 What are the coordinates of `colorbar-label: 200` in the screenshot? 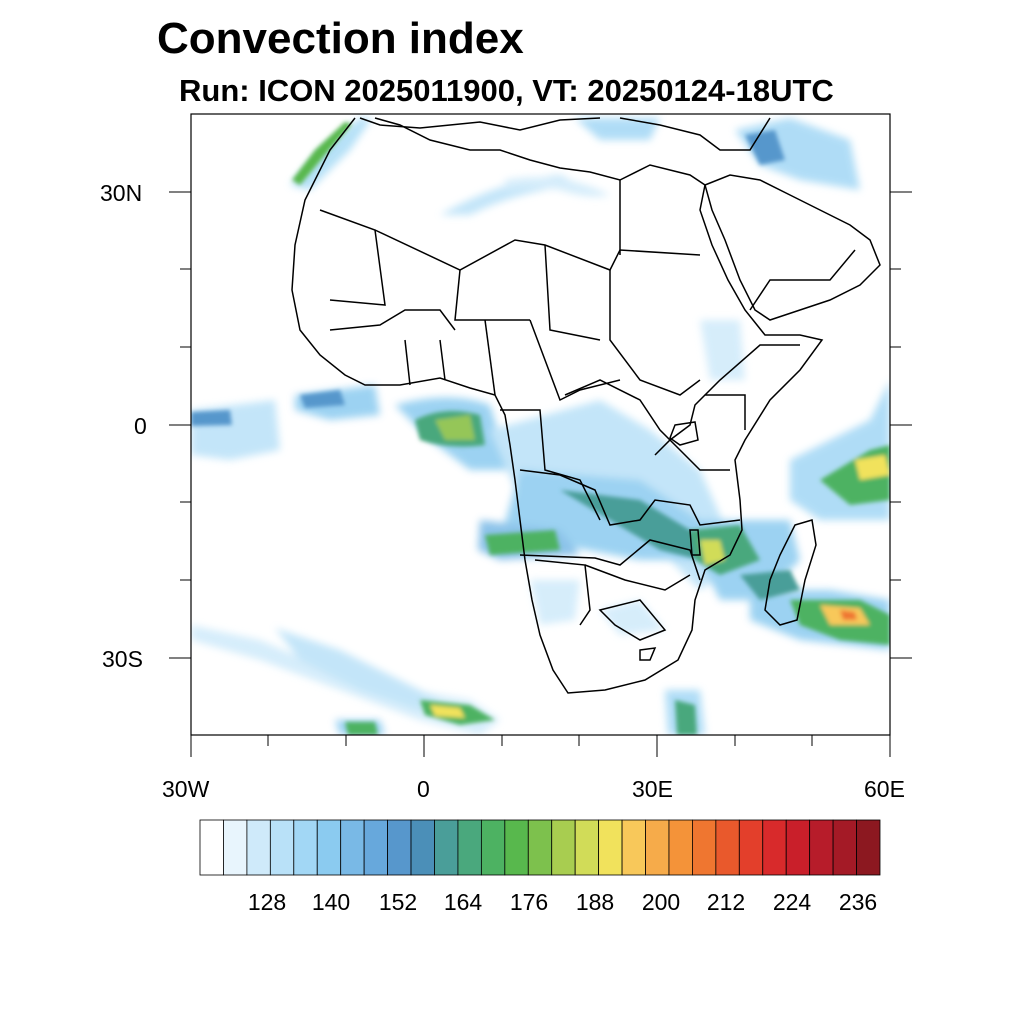 It's located at (661, 902).